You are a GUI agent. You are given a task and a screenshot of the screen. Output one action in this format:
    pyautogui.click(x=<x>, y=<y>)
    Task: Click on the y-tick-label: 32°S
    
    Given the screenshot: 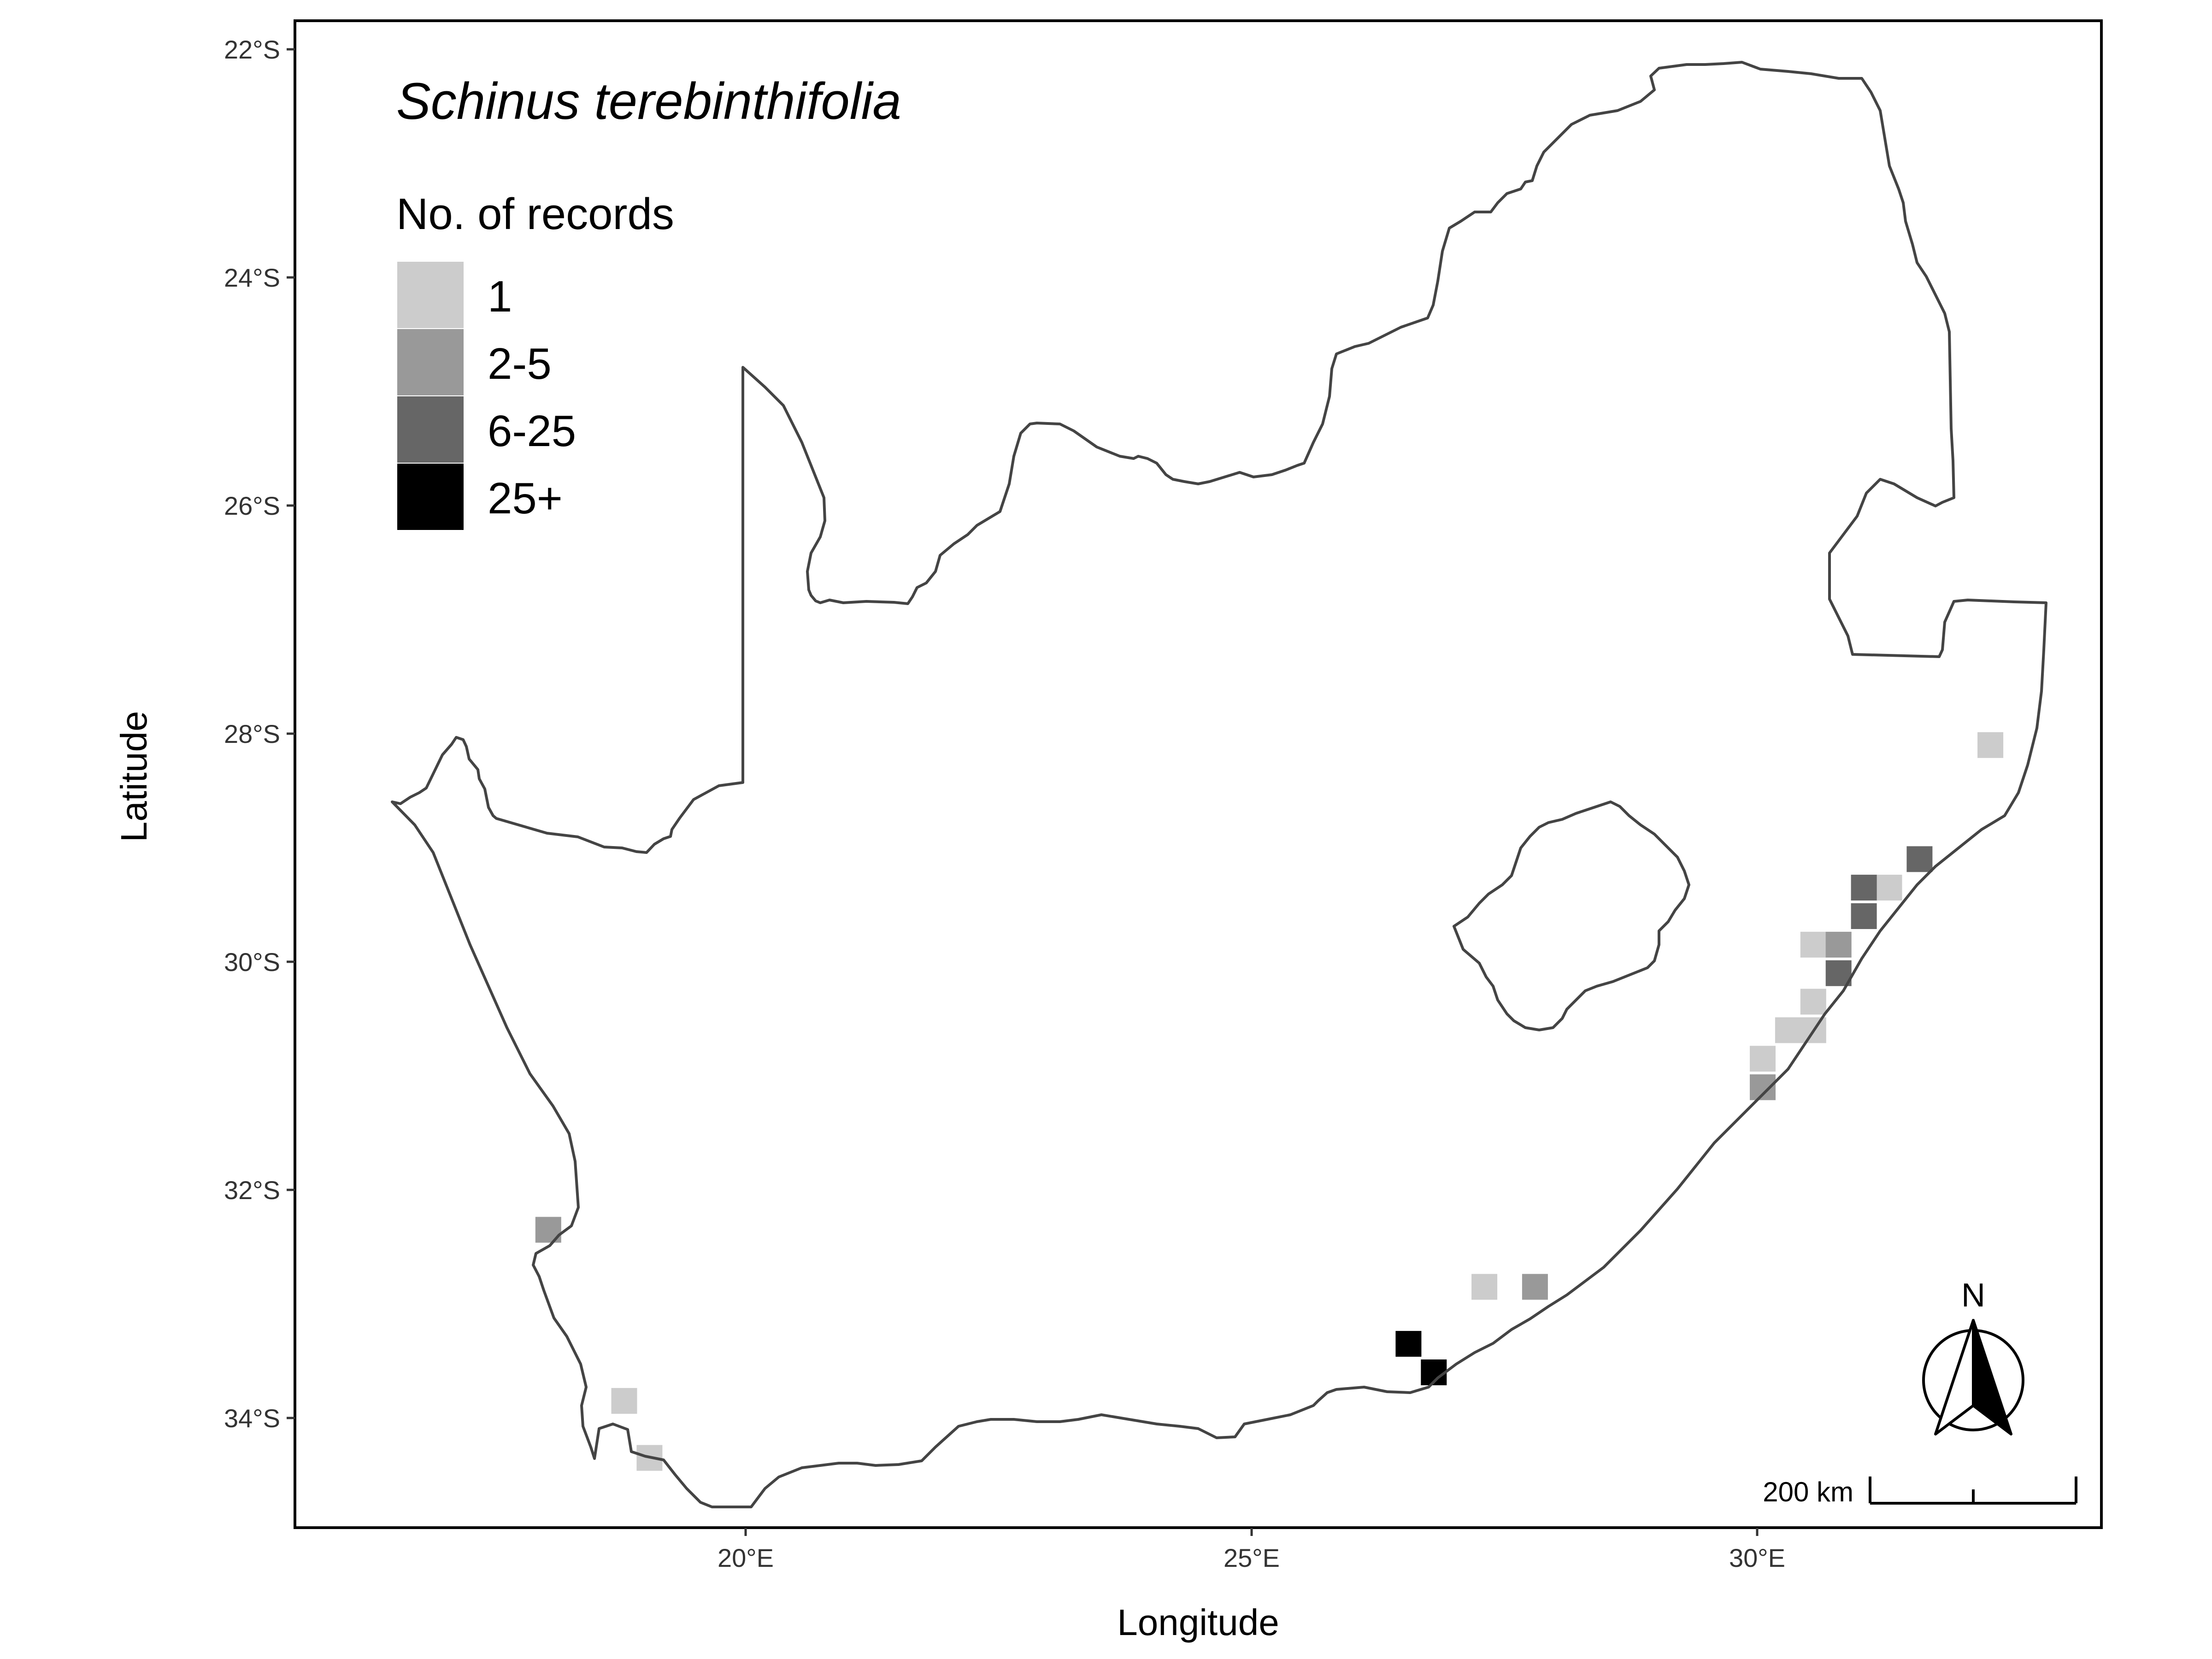 What is the action you would take?
    pyautogui.click(x=252, y=1190)
    